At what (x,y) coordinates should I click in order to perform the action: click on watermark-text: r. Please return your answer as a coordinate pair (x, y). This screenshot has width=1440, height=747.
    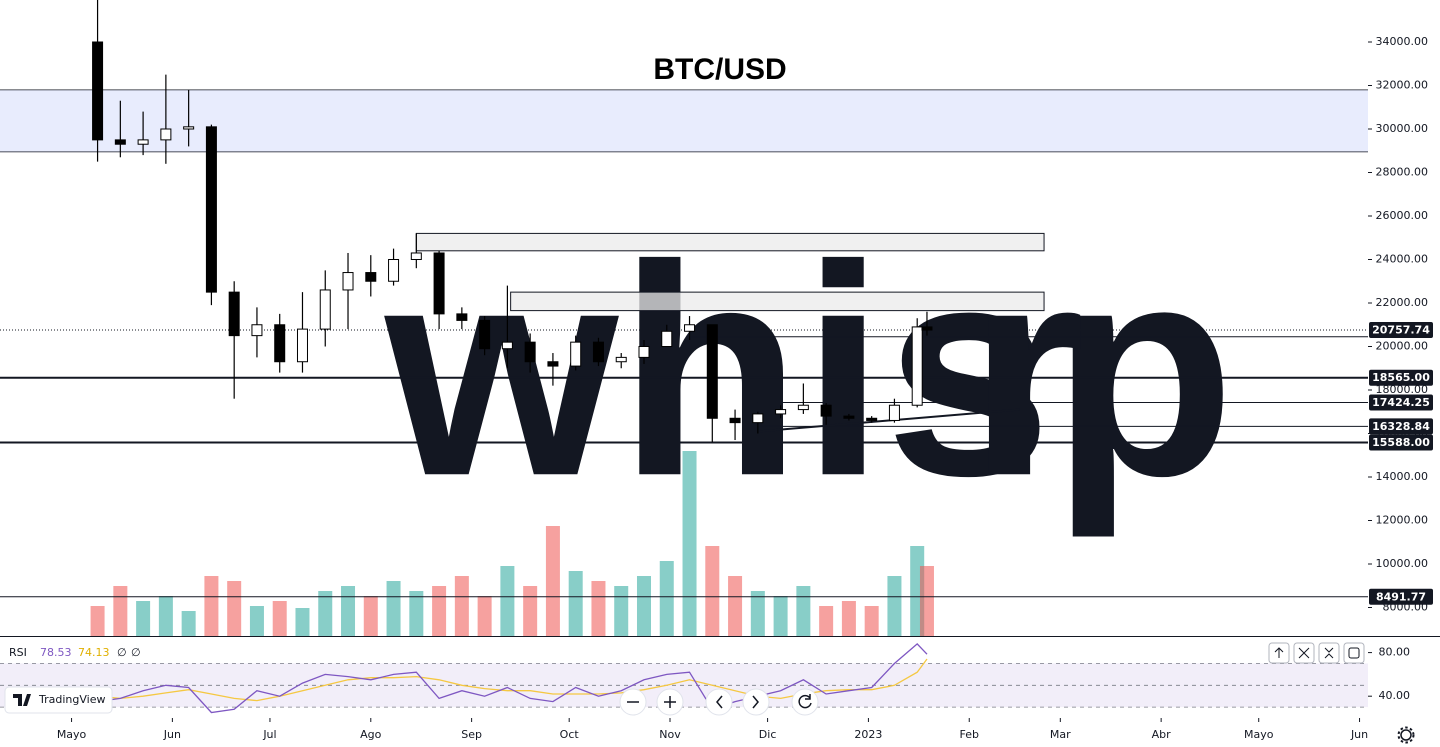
    Looking at the image, I should click on (1026, 370).